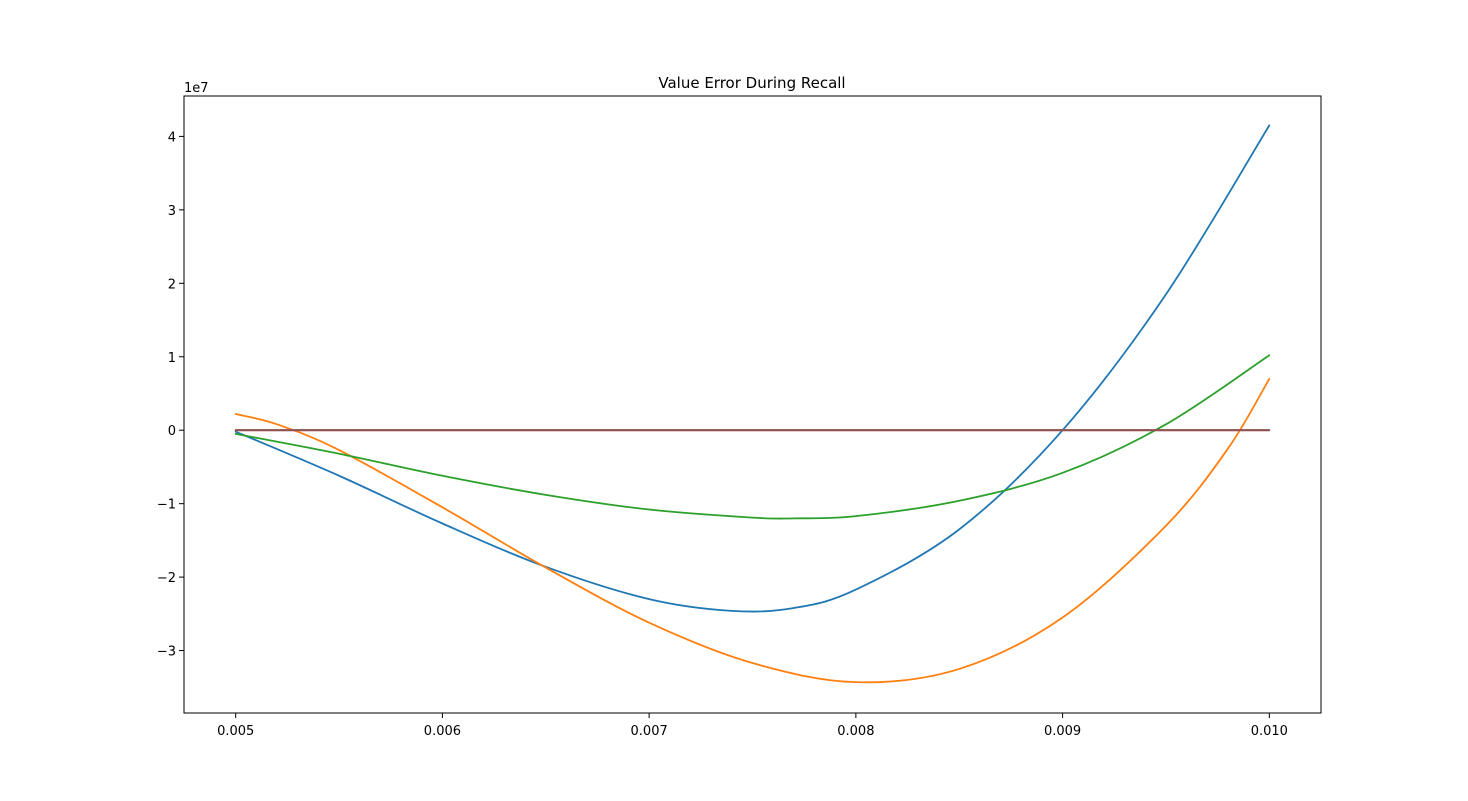 The height and width of the screenshot is (801, 1468). Describe the element at coordinates (442, 731) in the screenshot. I see `x-tick-label: 0.006` at that location.